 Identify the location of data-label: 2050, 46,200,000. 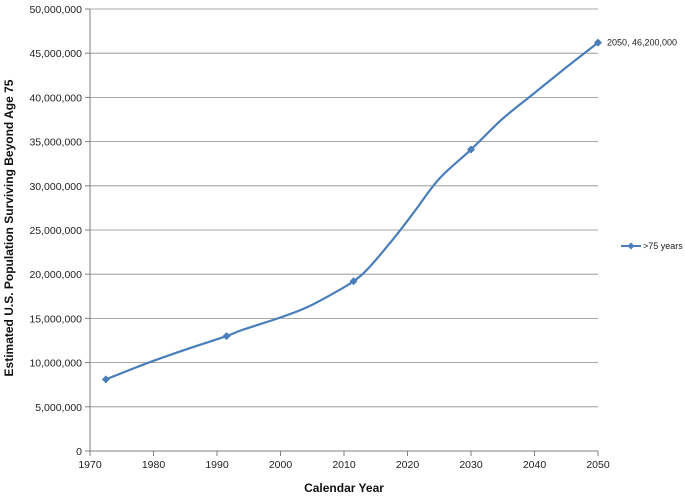
(642, 43).